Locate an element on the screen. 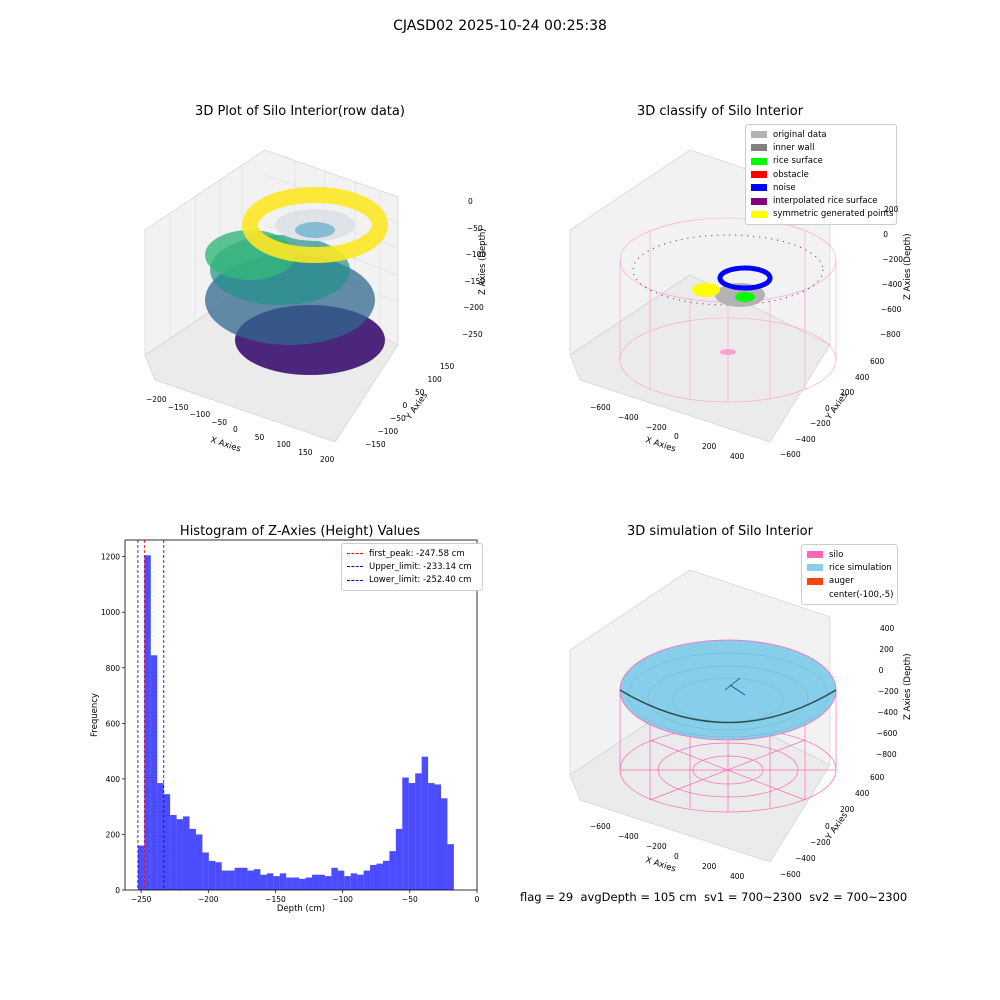  classify-y-tick-label: −400 is located at coordinates (805, 439).